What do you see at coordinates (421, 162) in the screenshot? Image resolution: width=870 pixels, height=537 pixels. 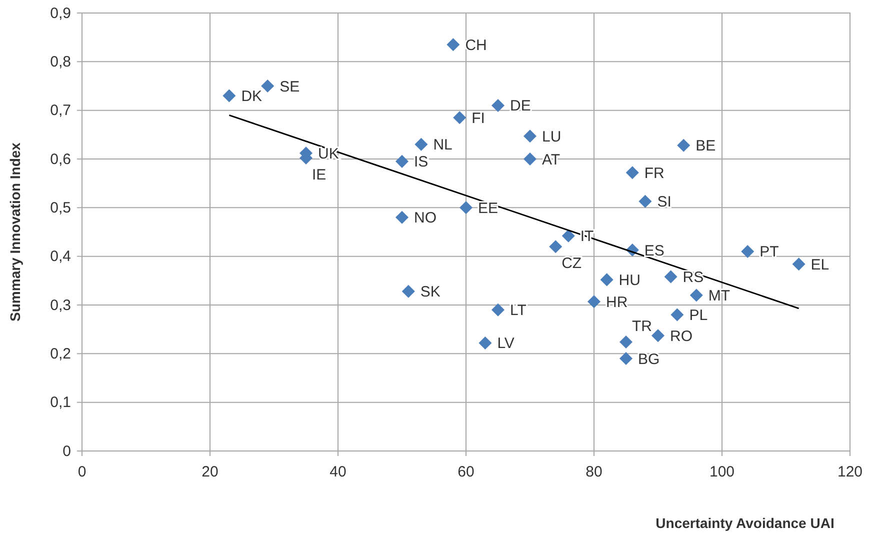 I see `annotation: IS` at bounding box center [421, 162].